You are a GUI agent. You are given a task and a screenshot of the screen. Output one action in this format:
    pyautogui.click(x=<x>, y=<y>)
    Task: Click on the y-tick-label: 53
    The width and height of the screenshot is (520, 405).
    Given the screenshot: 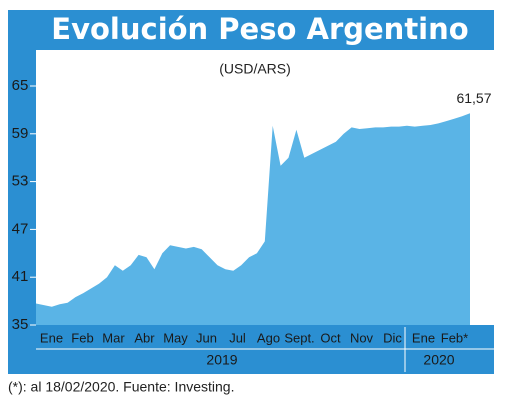 What is the action you would take?
    pyautogui.click(x=20, y=181)
    